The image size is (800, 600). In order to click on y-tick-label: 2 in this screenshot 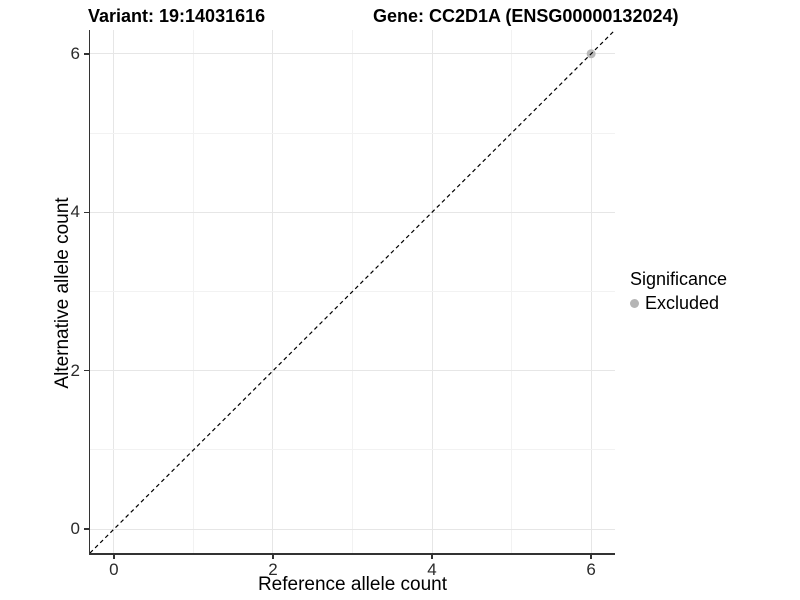, I will do `click(75, 370)`.